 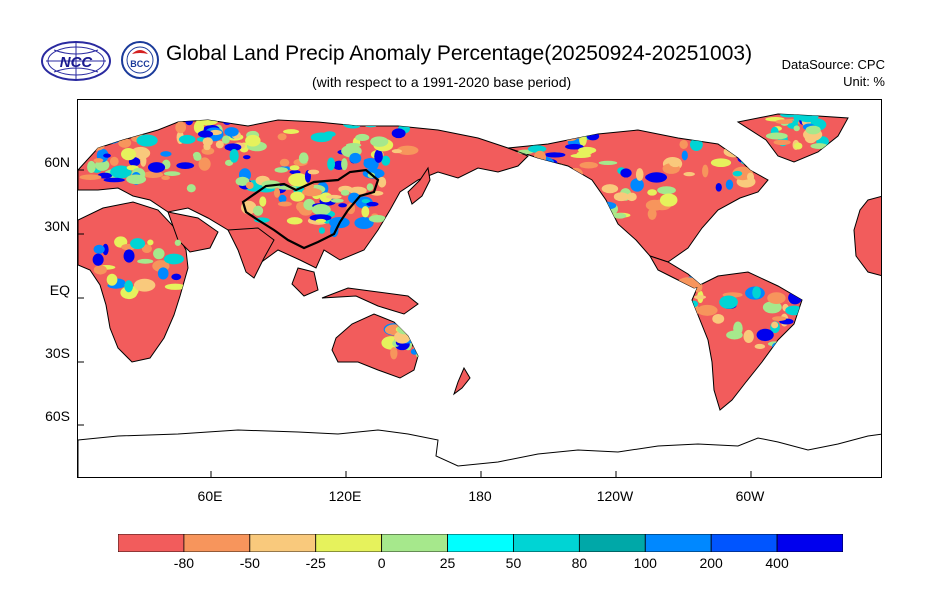 What do you see at coordinates (140, 64) in the screenshot?
I see `bcc-logo-text: BCC` at bounding box center [140, 64].